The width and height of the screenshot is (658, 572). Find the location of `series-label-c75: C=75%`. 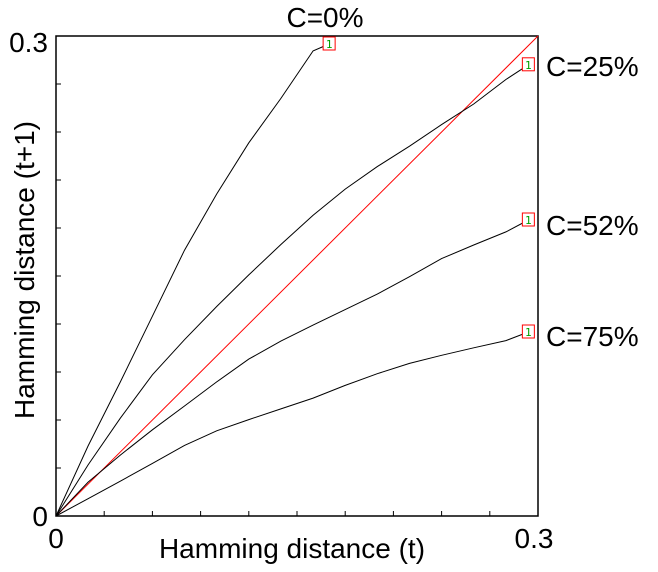

series-label-c75: C=75% is located at coordinates (592, 336).